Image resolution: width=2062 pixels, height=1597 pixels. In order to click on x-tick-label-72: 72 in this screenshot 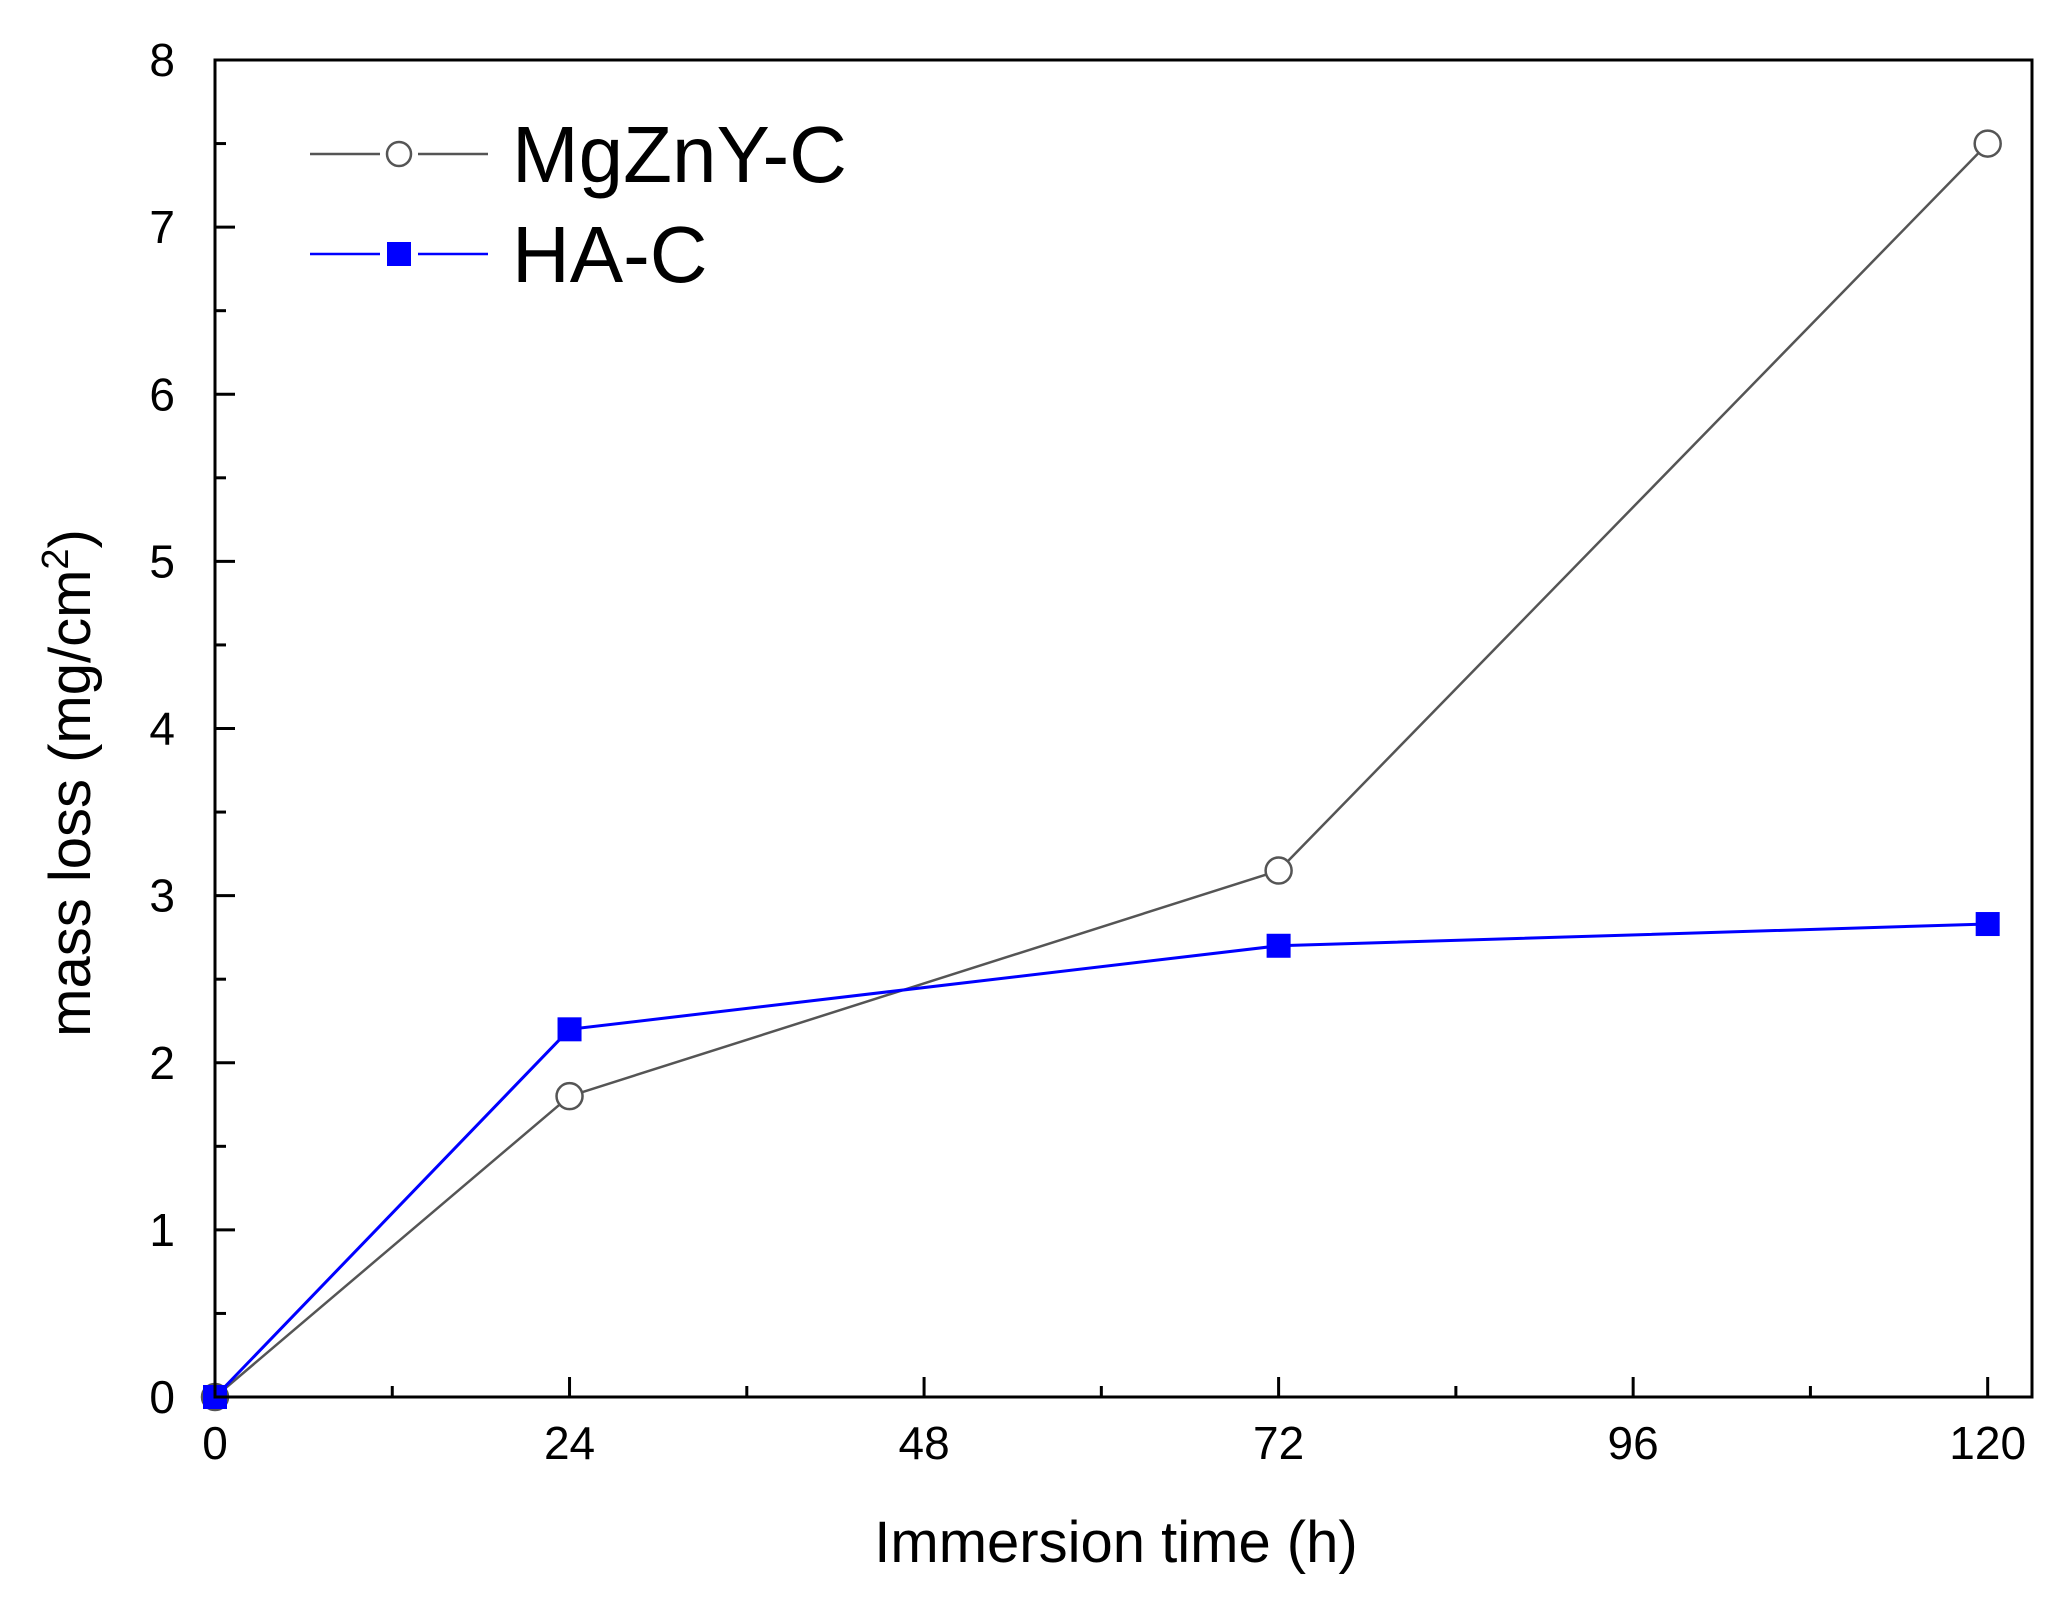, I will do `click(1278, 1443)`.